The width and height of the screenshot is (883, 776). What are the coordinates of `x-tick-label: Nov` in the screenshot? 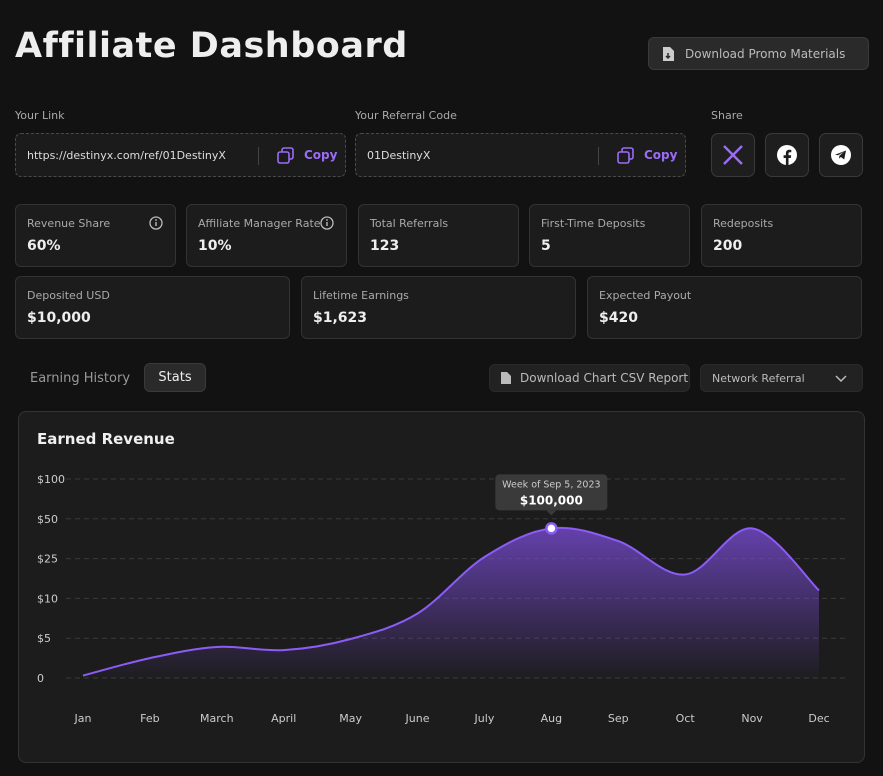 It's located at (752, 718).